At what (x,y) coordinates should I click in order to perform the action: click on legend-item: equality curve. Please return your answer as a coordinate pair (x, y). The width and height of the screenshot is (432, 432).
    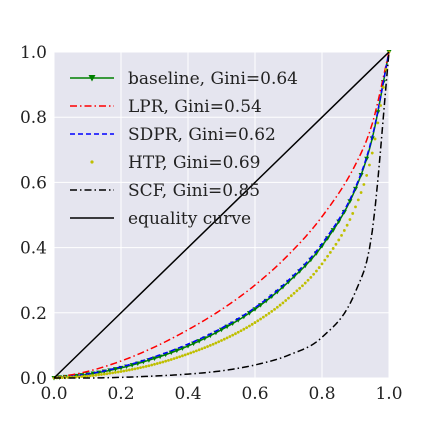
    Looking at the image, I should click on (160, 219).